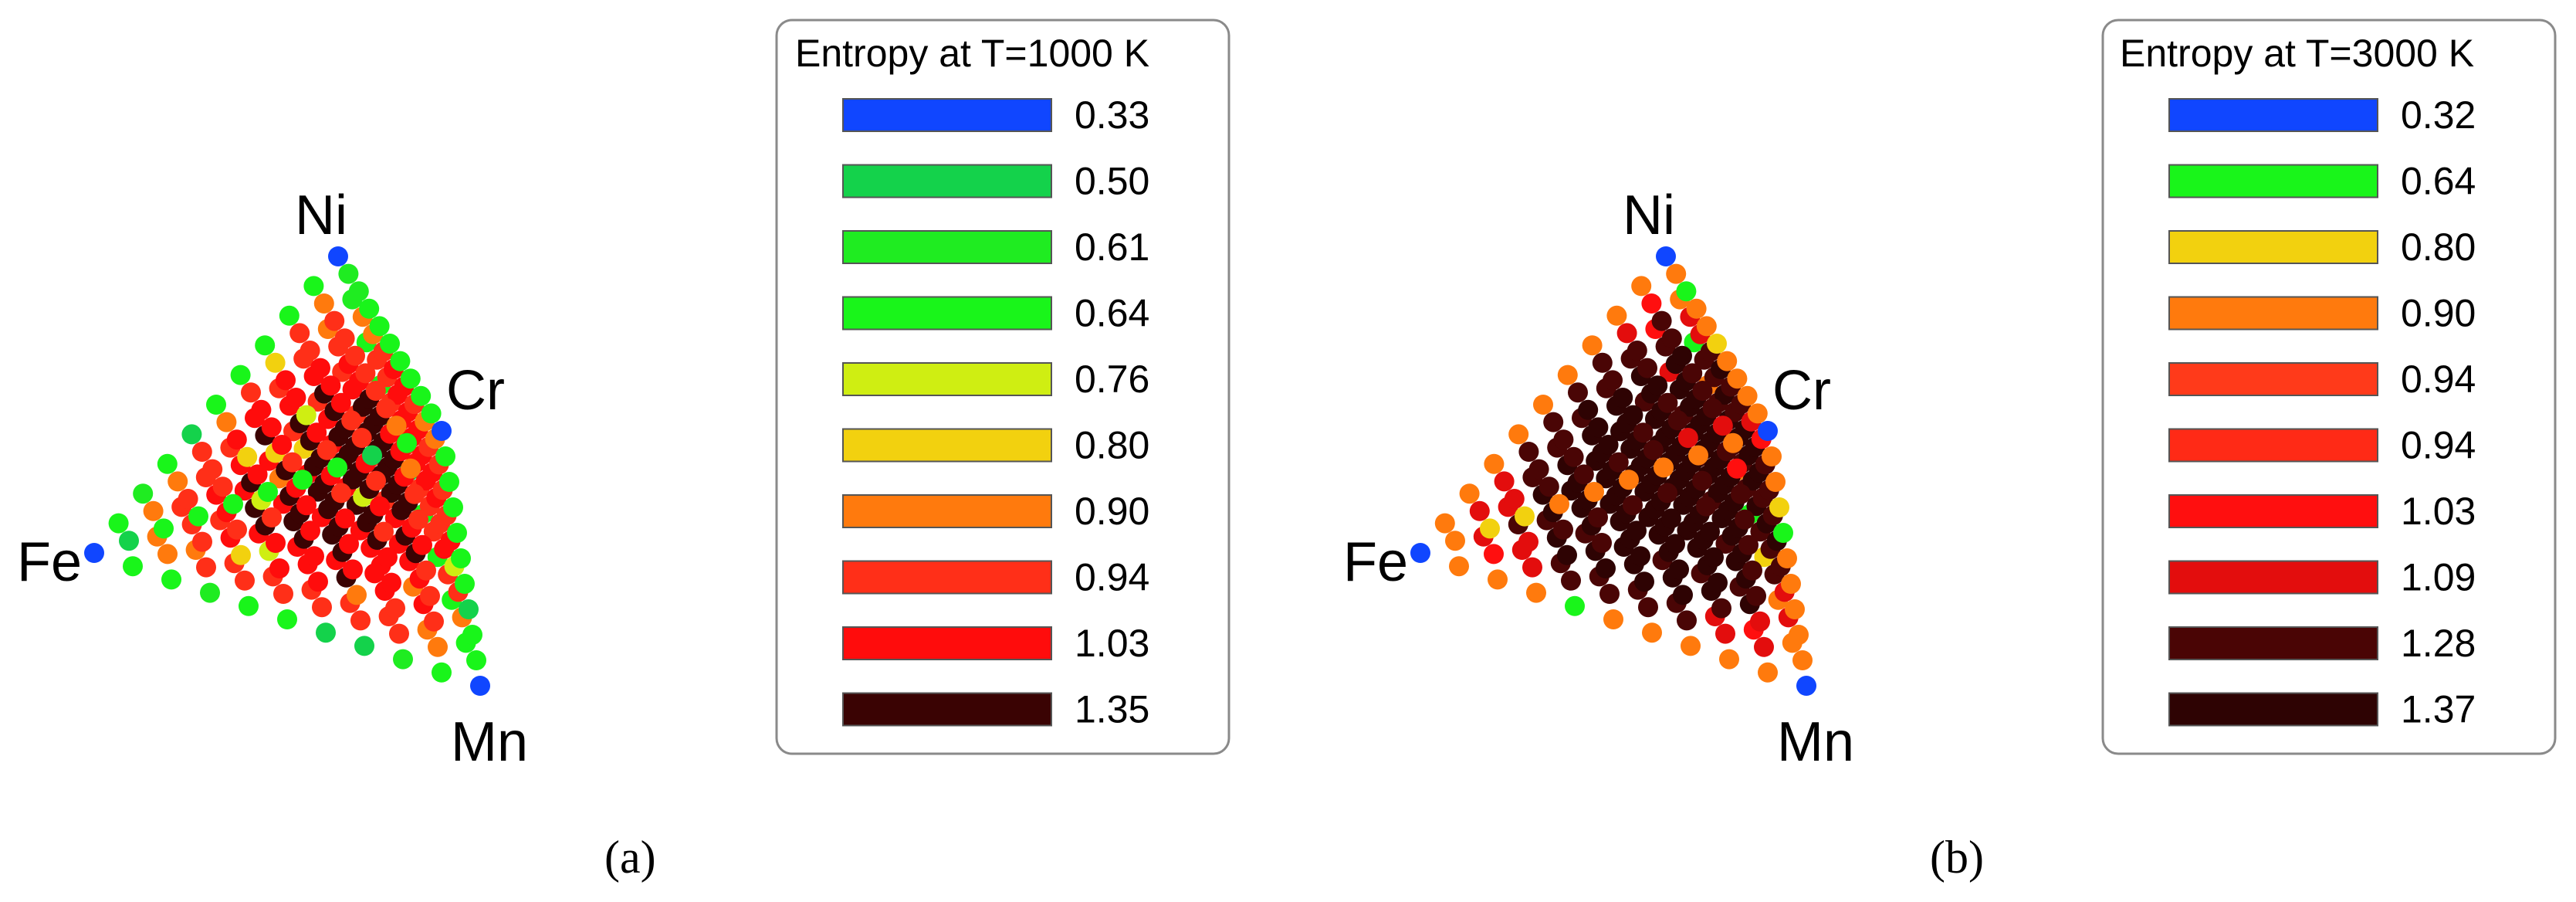 Image resolution: width=2576 pixels, height=902 pixels. Describe the element at coordinates (2439, 115) in the screenshot. I see `legend-value: 0.32` at that location.